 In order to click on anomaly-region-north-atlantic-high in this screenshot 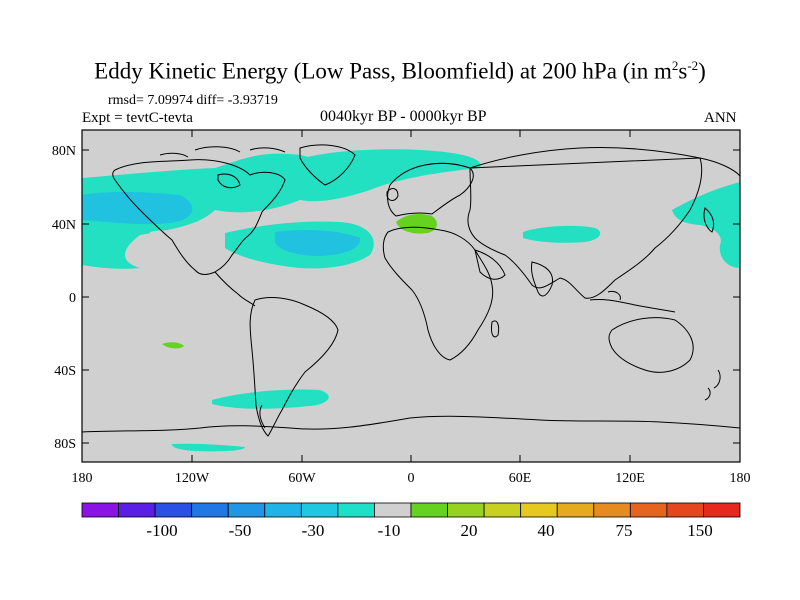, I will do `click(388, 175)`.